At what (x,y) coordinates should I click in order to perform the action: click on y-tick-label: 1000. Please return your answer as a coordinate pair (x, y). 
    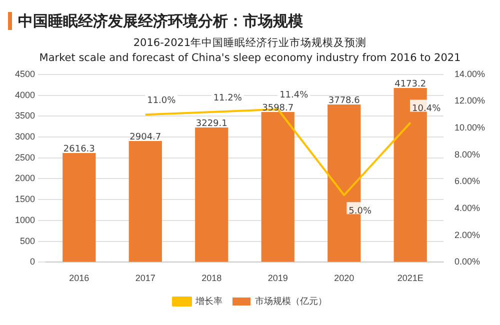
    Looking at the image, I should click on (25, 219).